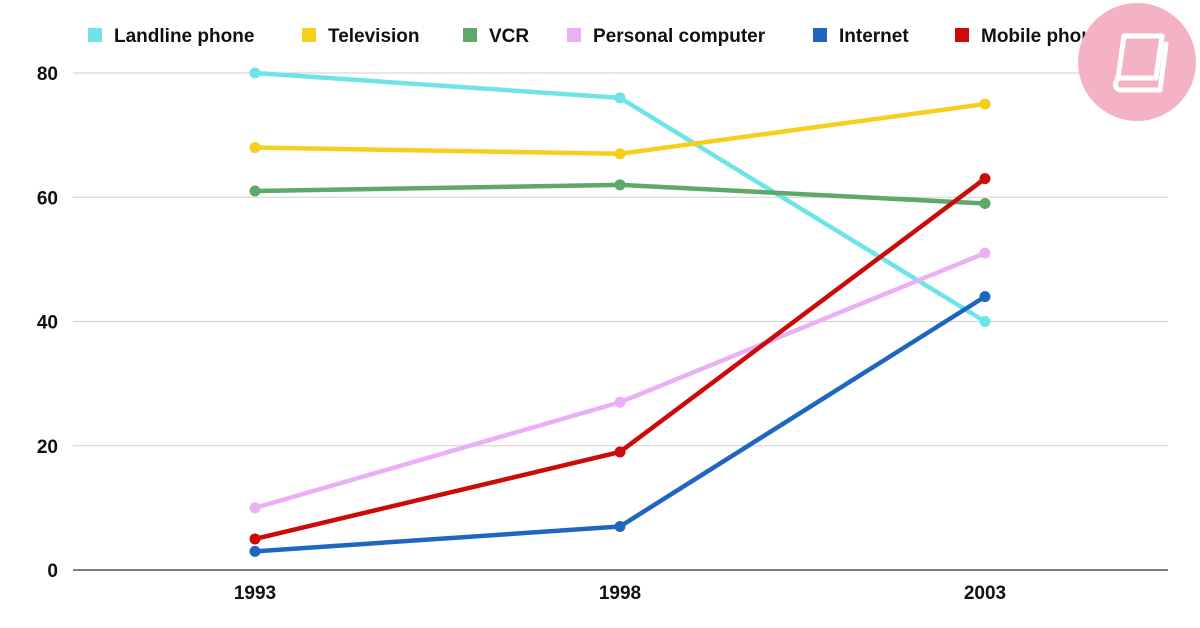 The height and width of the screenshot is (628, 1200). Describe the element at coordinates (374, 36) in the screenshot. I see `legend-label: Television` at that location.